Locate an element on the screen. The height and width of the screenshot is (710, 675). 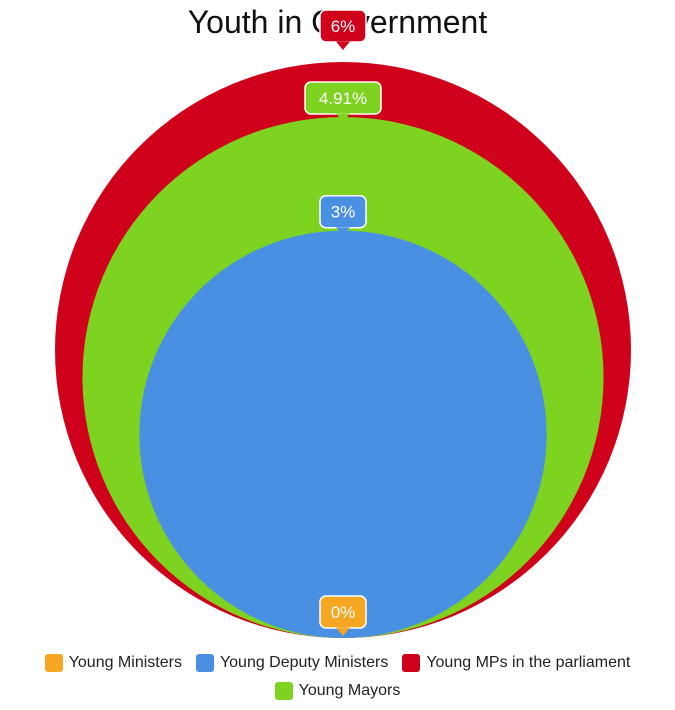
legend-item-young-ministers: Young Ministers is located at coordinates (113, 663).